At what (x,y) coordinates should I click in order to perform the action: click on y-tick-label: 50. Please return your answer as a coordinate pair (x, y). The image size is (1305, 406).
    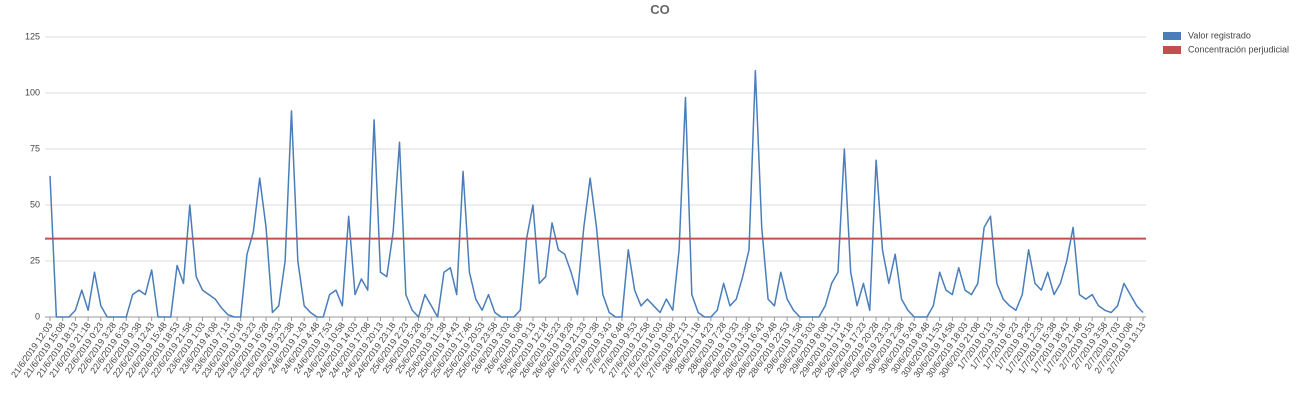
    Looking at the image, I should click on (35, 204).